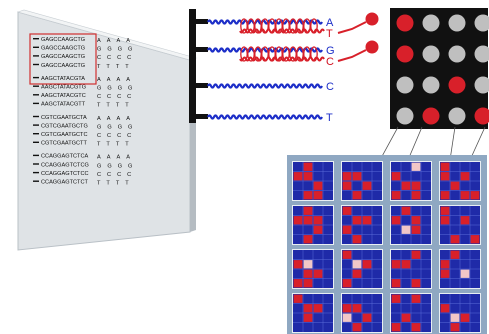  I want to click on probe-sequence: GAGCCAAGCTG, so click(63, 57).